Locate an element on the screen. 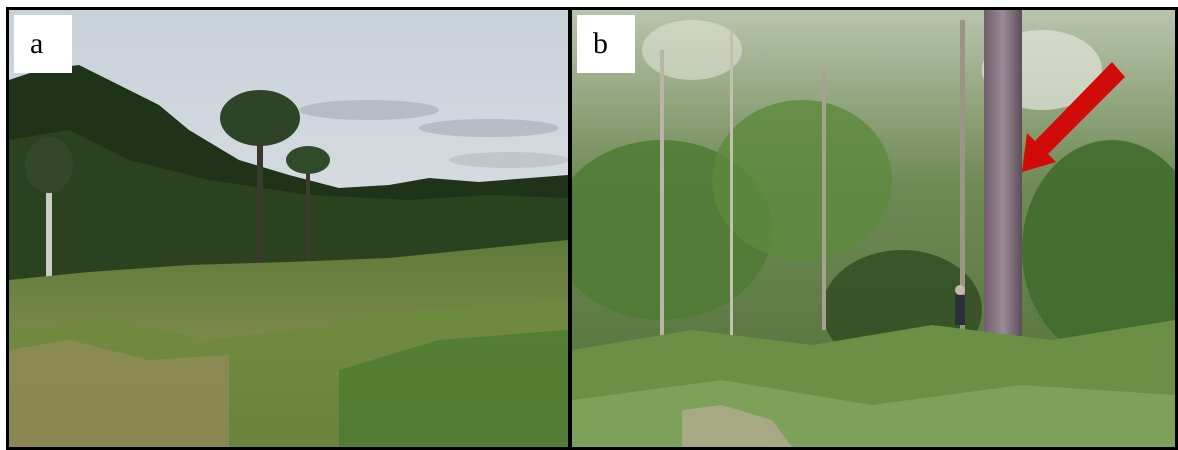  panel-label-b: b is located at coordinates (606, 44).